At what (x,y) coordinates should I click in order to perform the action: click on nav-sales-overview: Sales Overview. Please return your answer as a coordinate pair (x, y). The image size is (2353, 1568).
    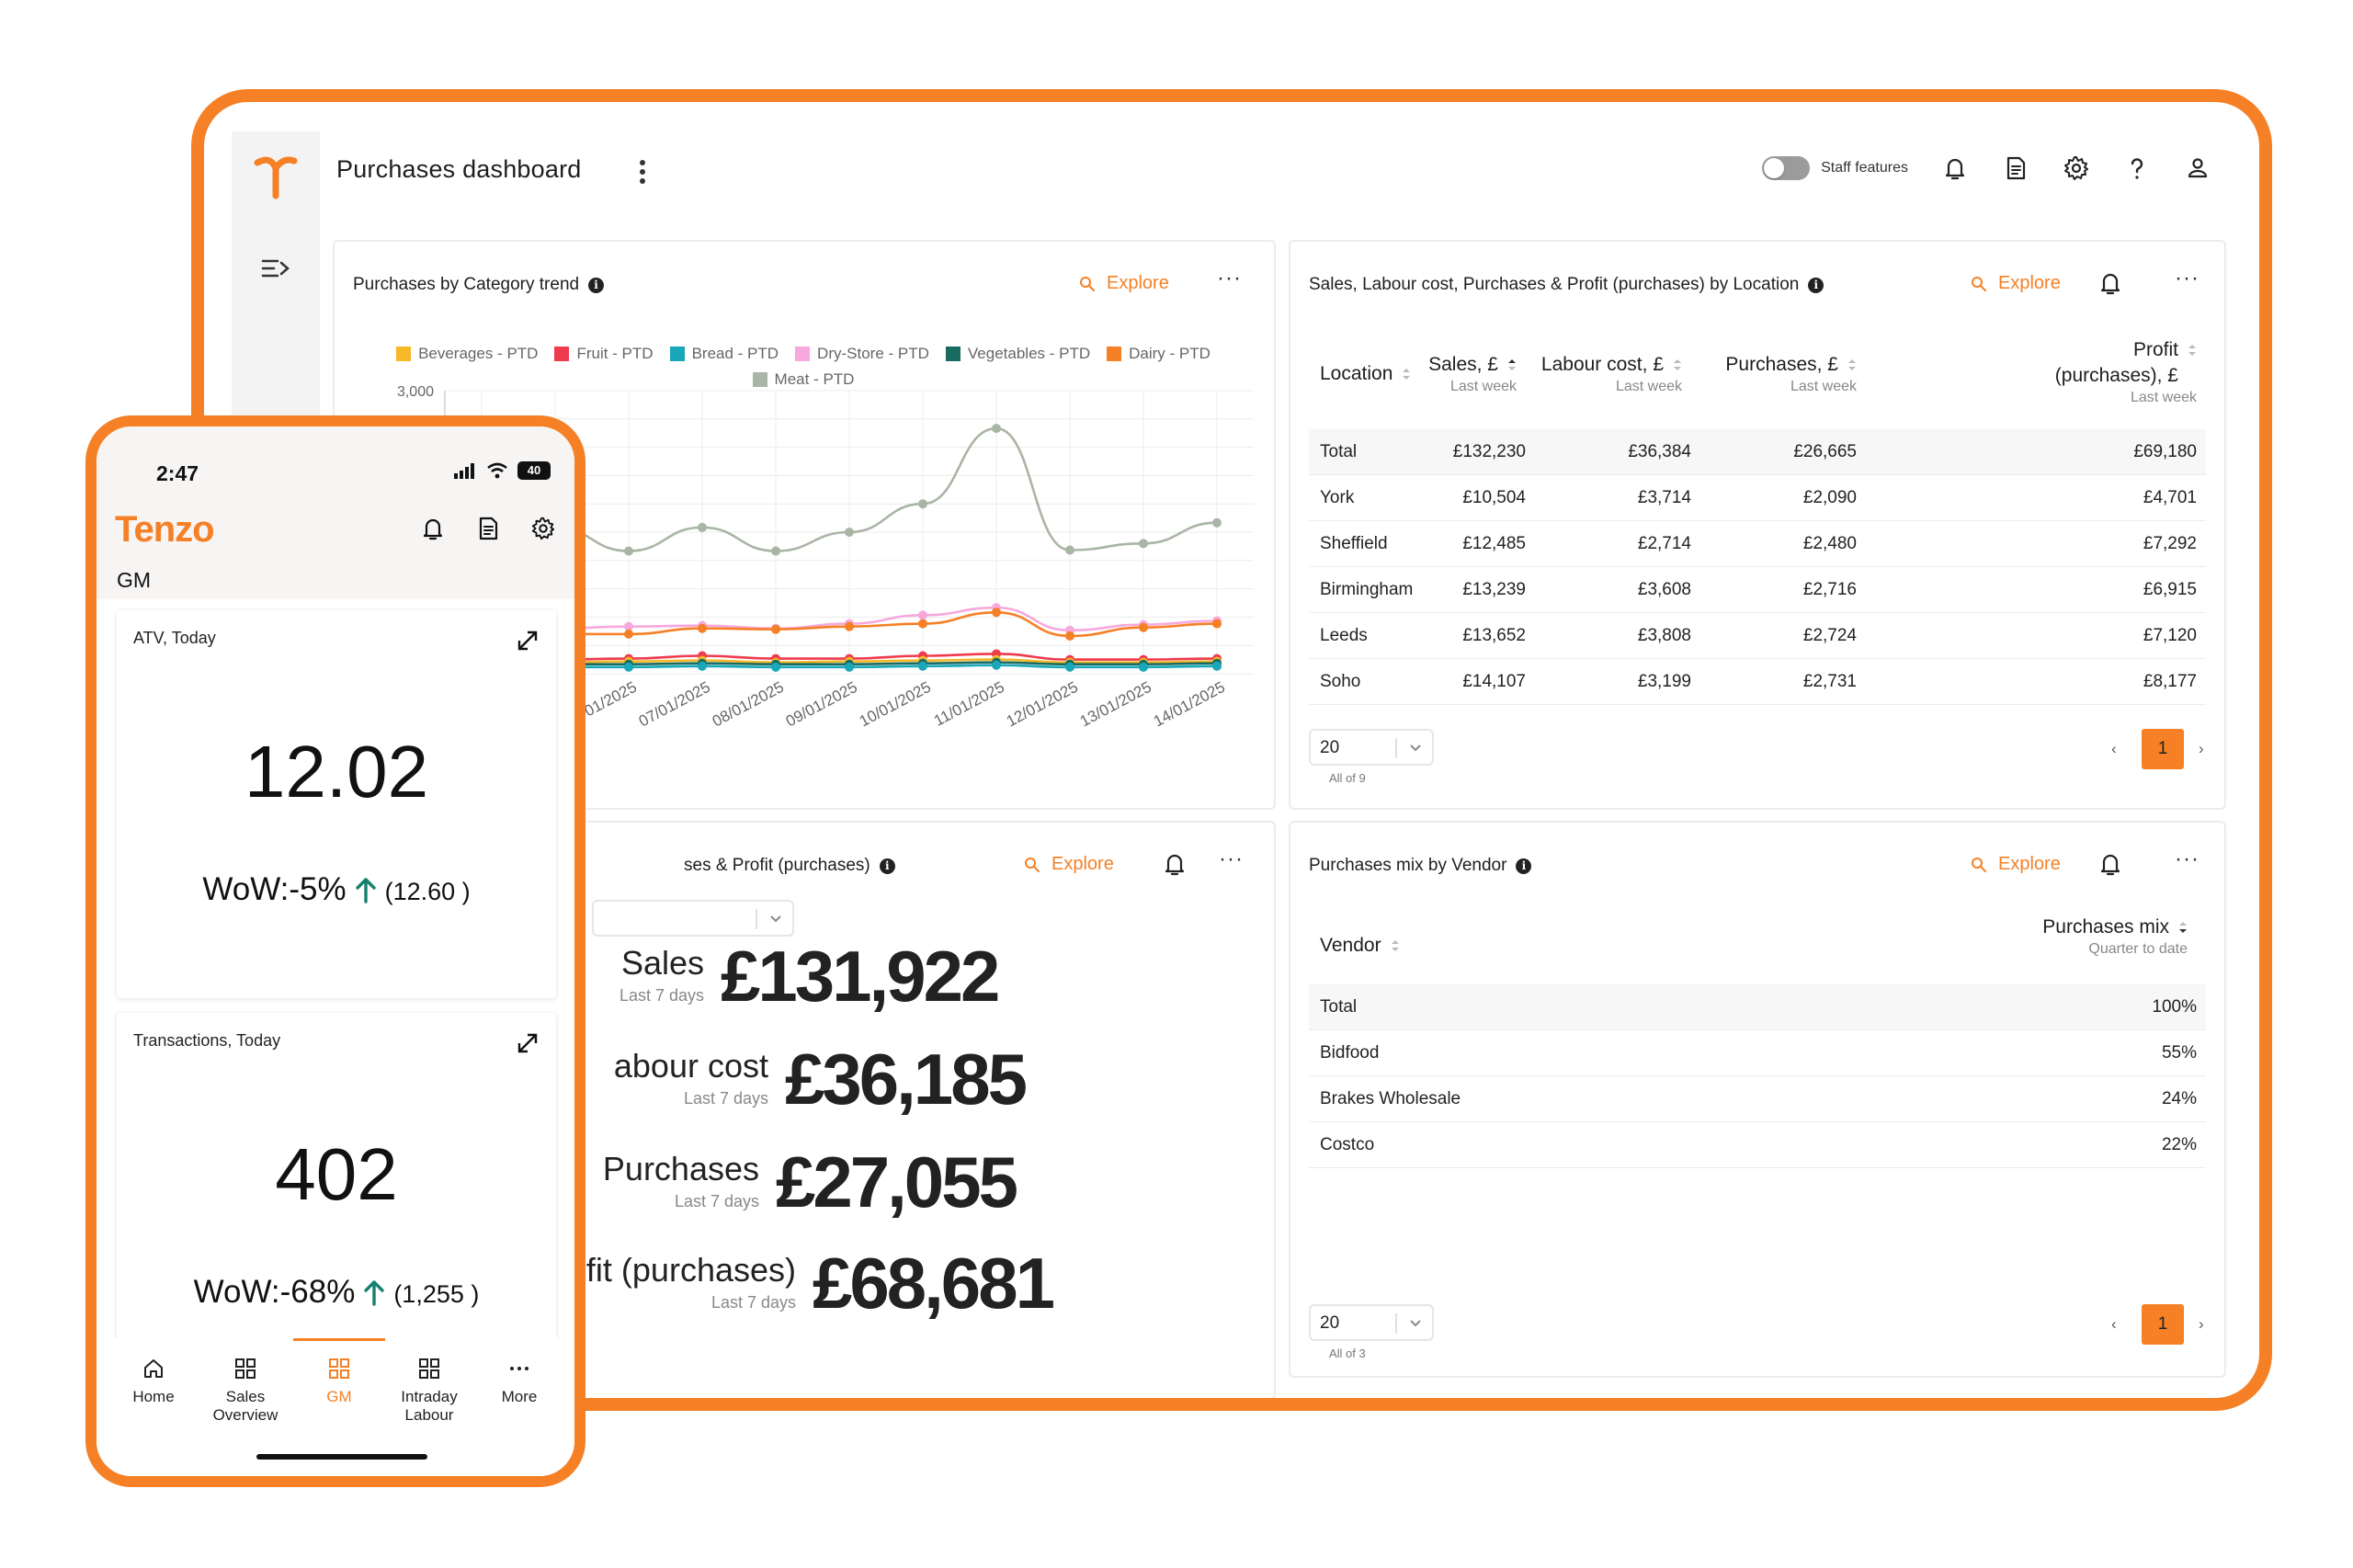
    Looking at the image, I should click on (245, 1391).